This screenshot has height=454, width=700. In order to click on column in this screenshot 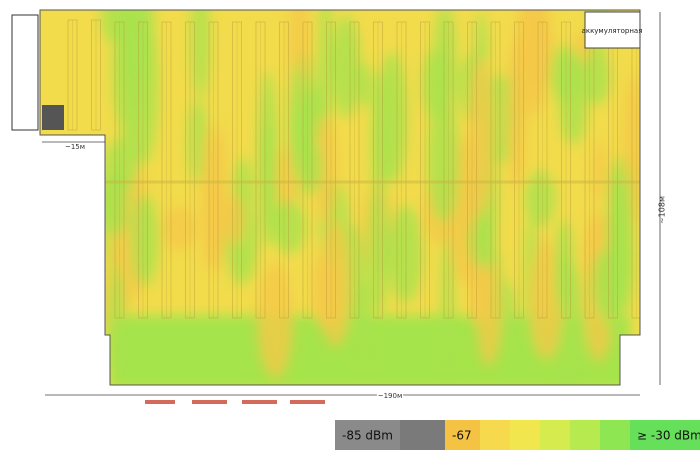, I will do `click(53, 117)`.